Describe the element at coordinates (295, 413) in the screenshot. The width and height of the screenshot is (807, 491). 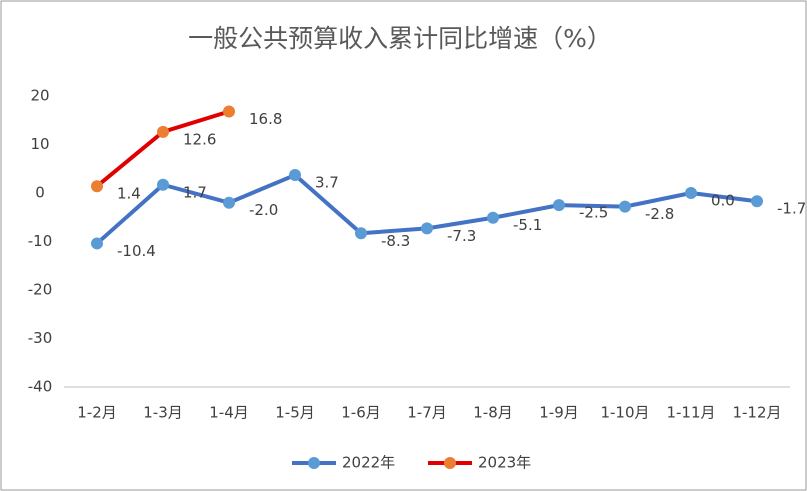
I see `x-tick-label: 1-5月` at that location.